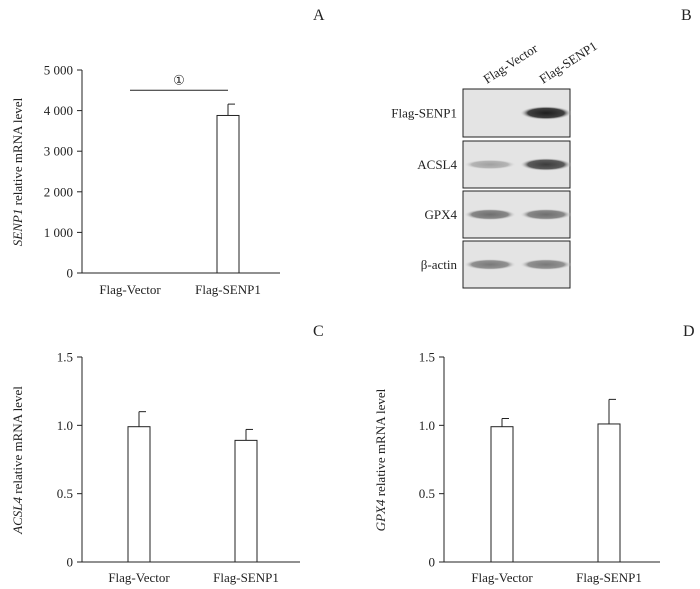  Describe the element at coordinates (510, 63) in the screenshot. I see `blot-lane-label: Flag-Vector` at that location.